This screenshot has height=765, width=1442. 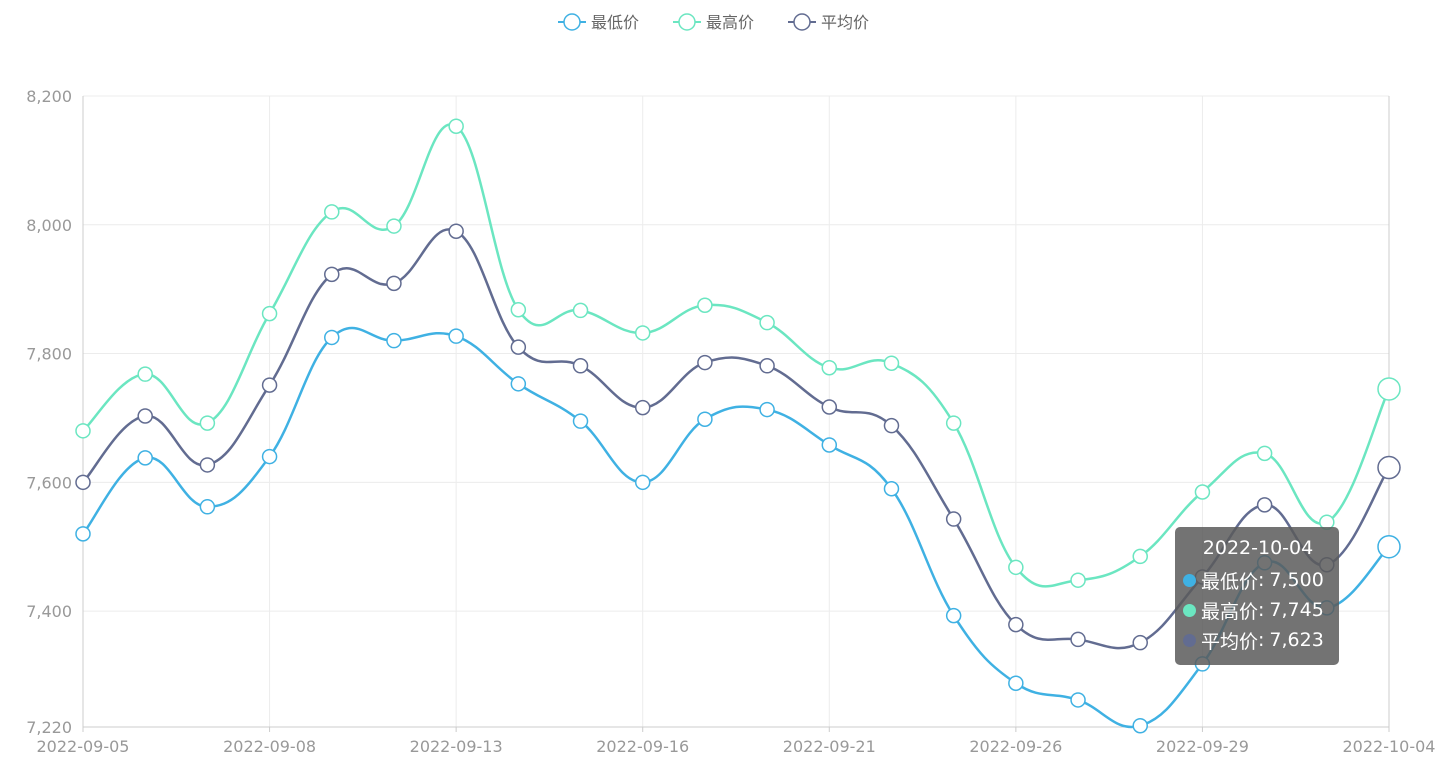 I want to click on legend-avg-label: 平均价, so click(x=845, y=22).